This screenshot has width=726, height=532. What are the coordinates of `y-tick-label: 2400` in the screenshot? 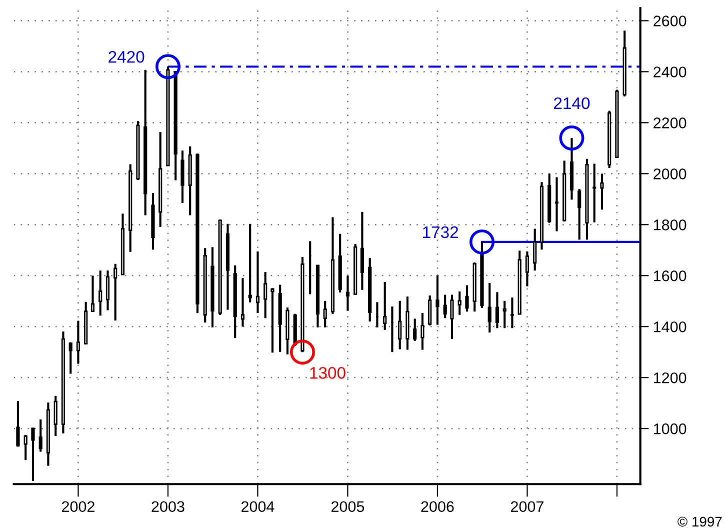 It's located at (670, 72).